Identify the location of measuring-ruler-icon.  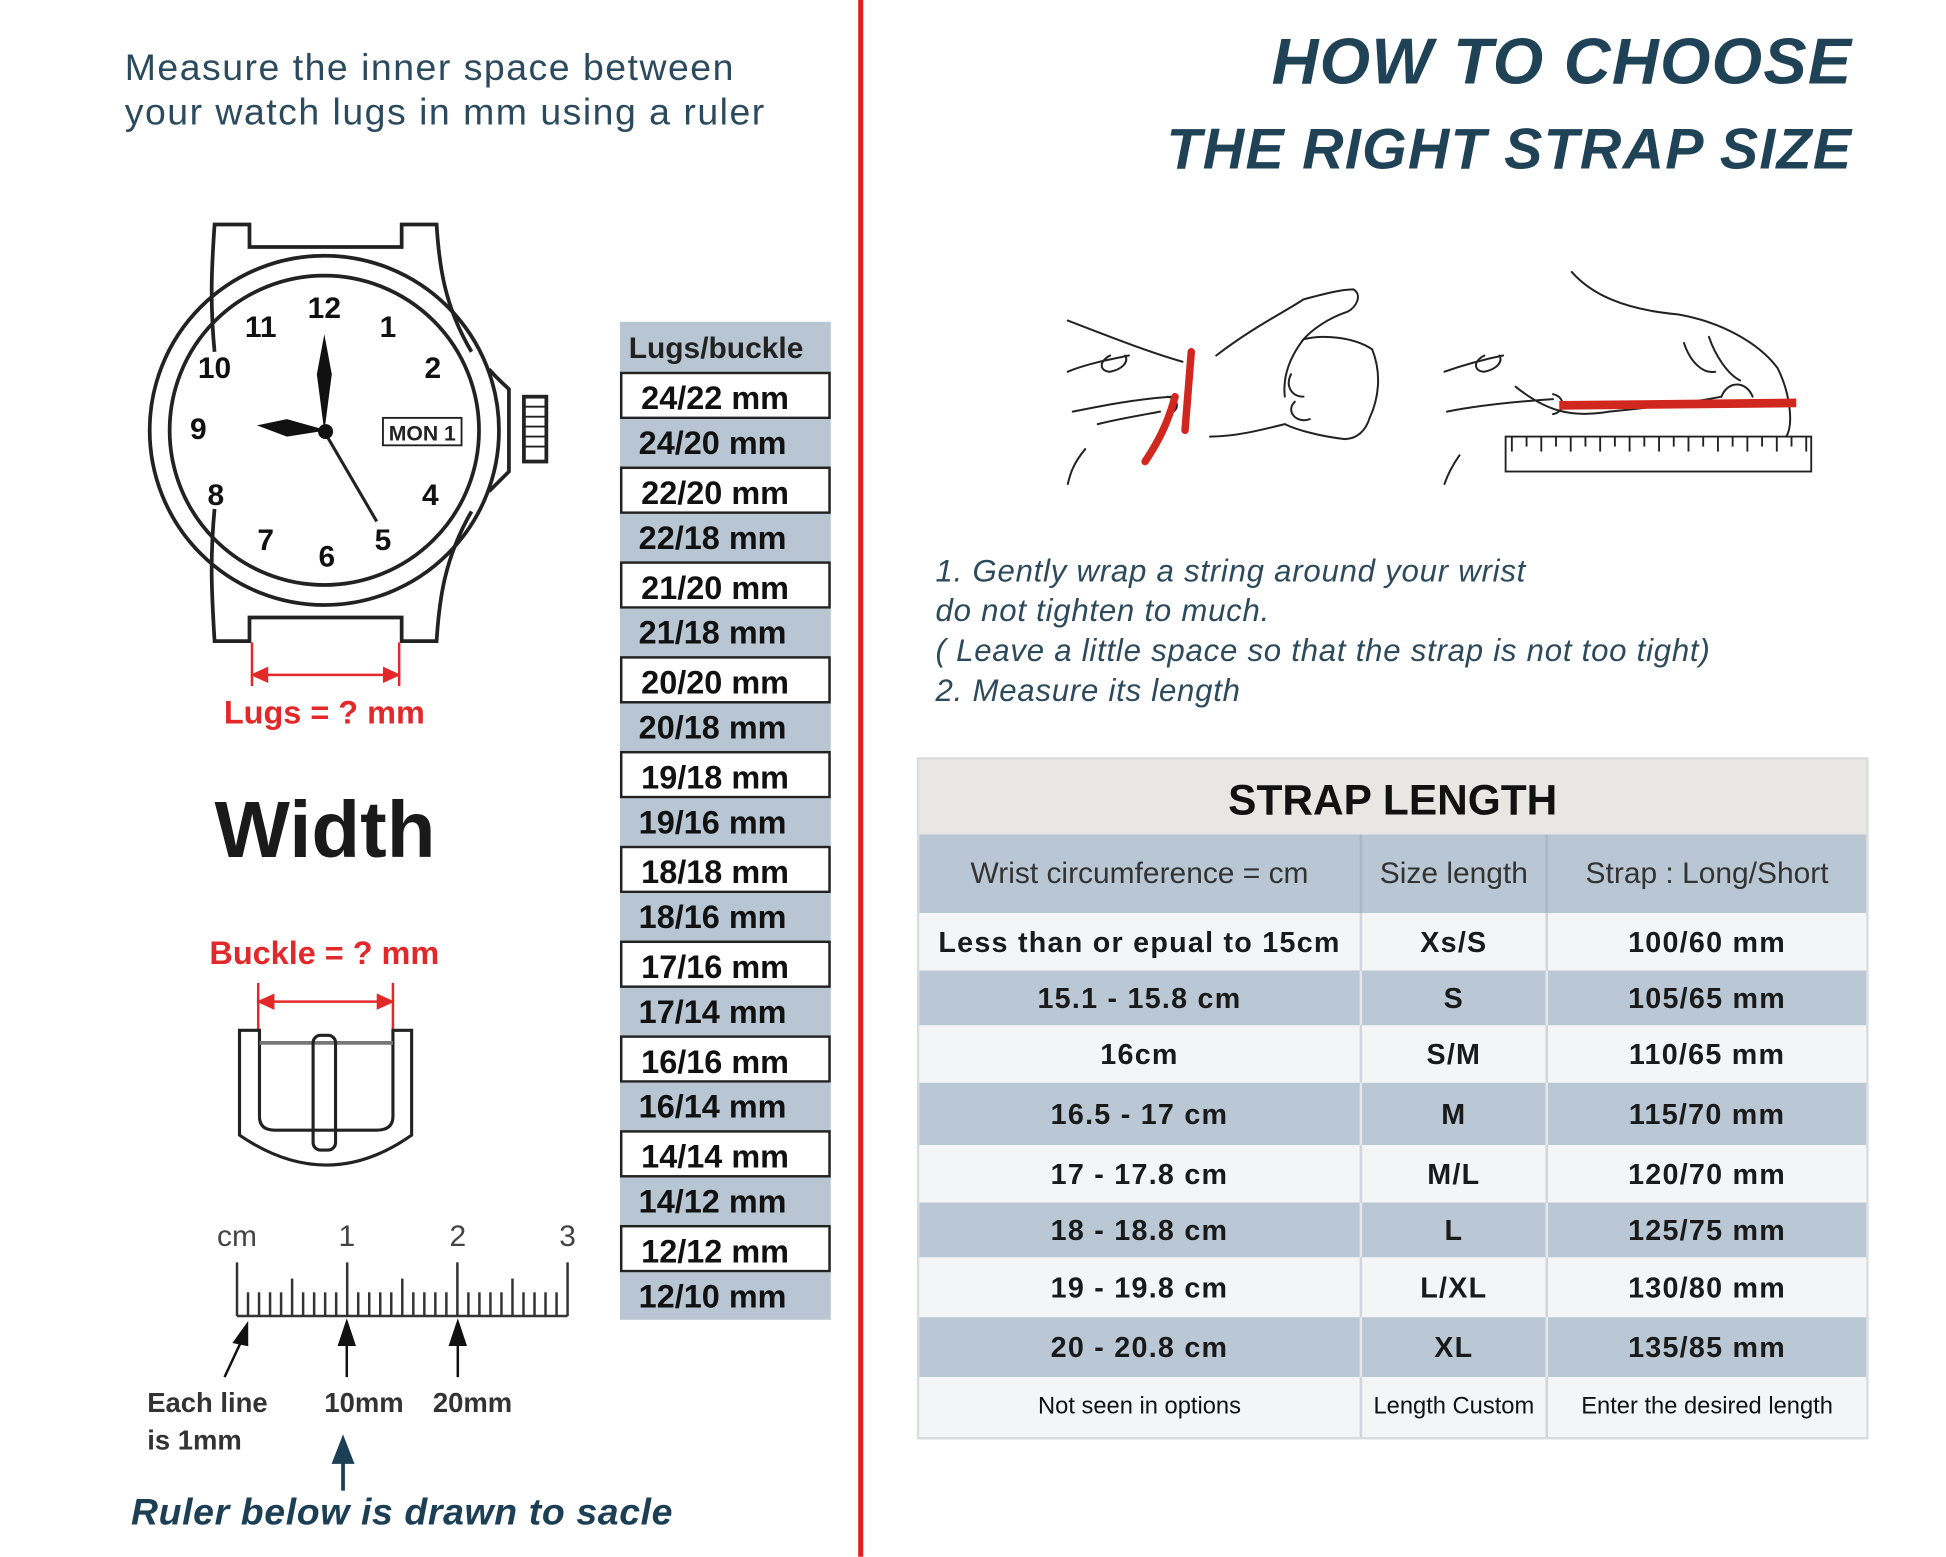
(1658, 454).